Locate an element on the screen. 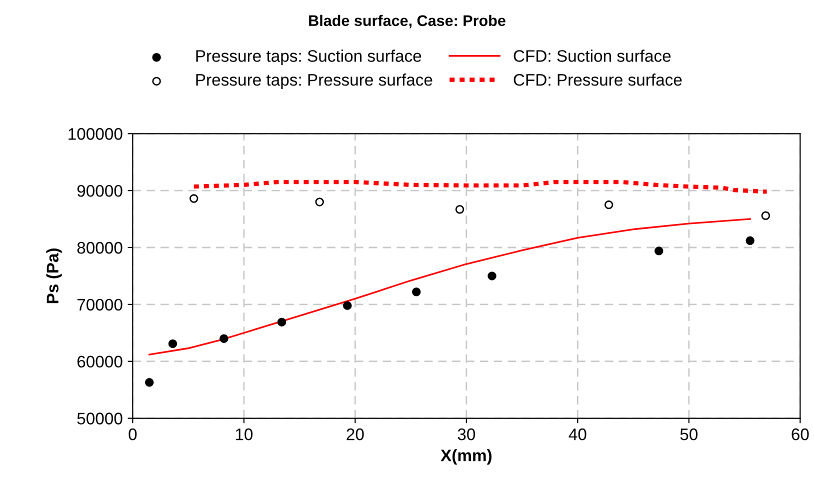 Image resolution: width=814 pixels, height=495 pixels. legend-label: CFD: Pressure surface is located at coordinates (598, 80).